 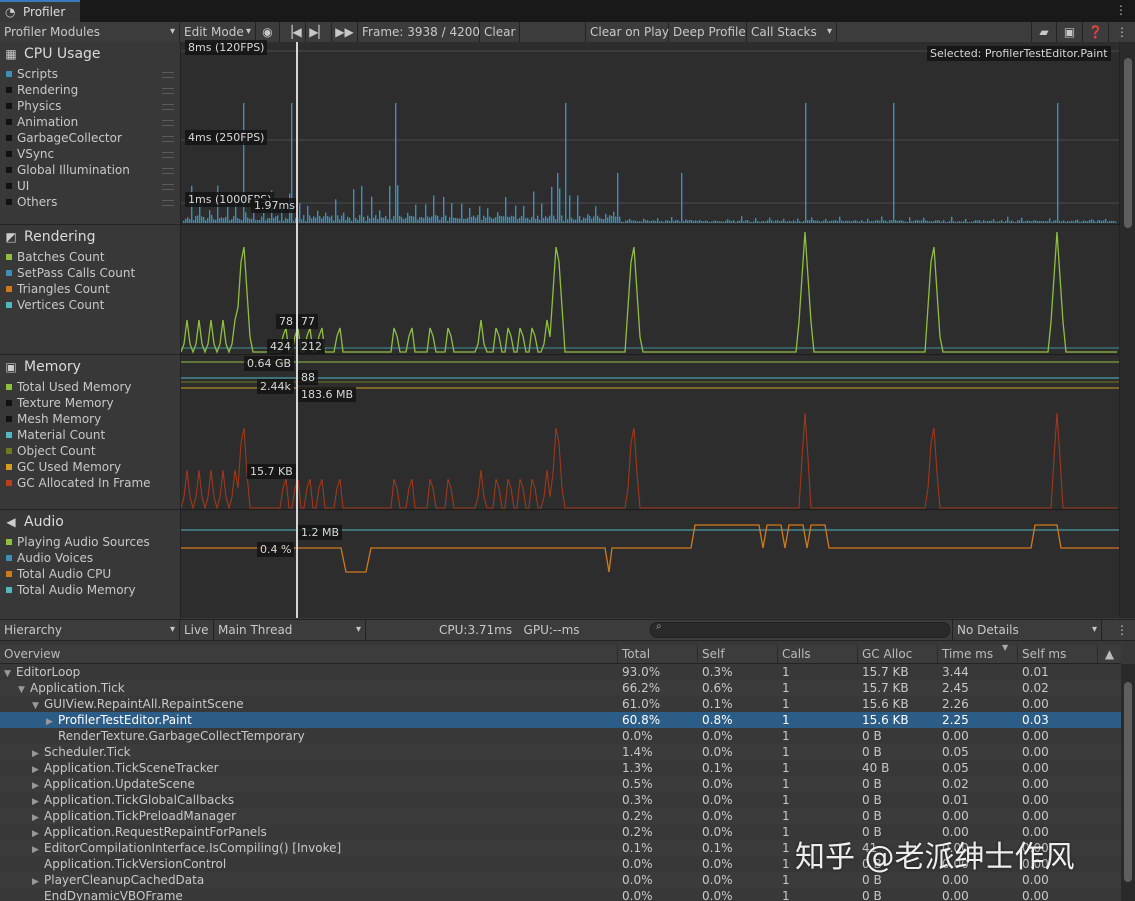 I want to click on legend-item: Rendering, so click(x=90, y=90).